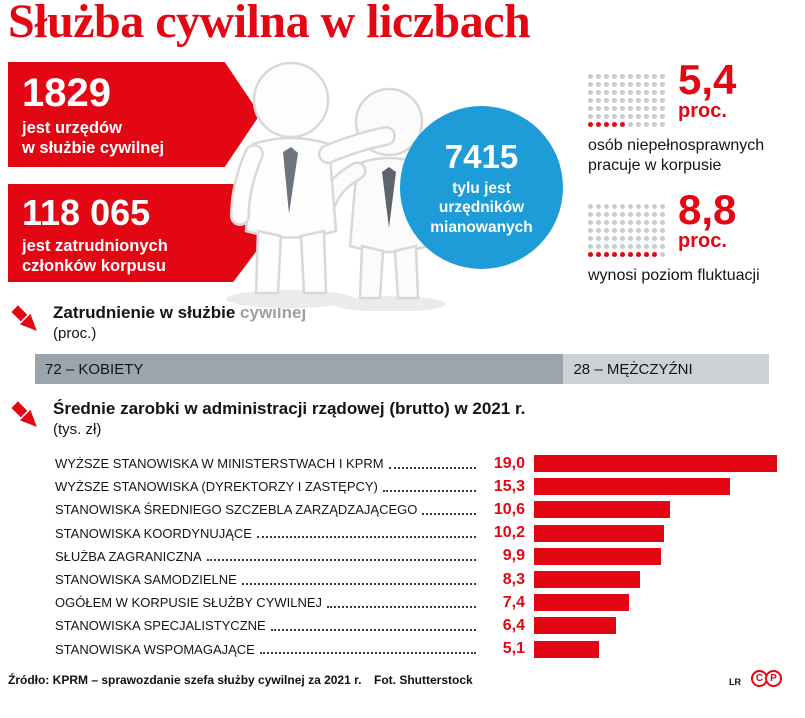 Image resolution: width=805 pixels, height=718 pixels. I want to click on salary-row: STANOWISKA KOORDYNUJĄCE 10,2, so click(416, 533).